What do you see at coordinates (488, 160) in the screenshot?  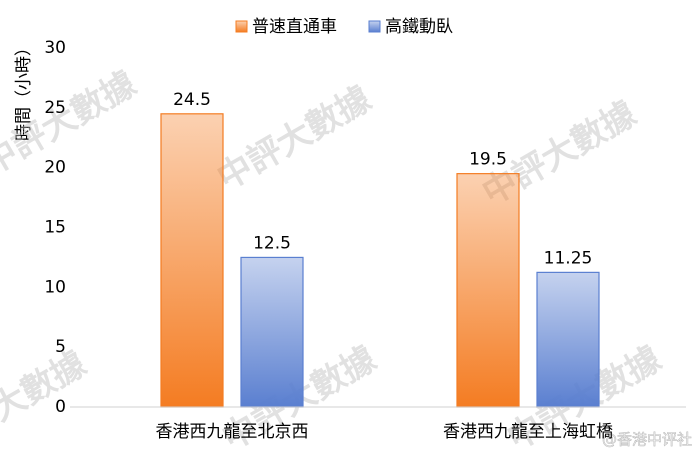 I see `value-label: 19.5` at bounding box center [488, 160].